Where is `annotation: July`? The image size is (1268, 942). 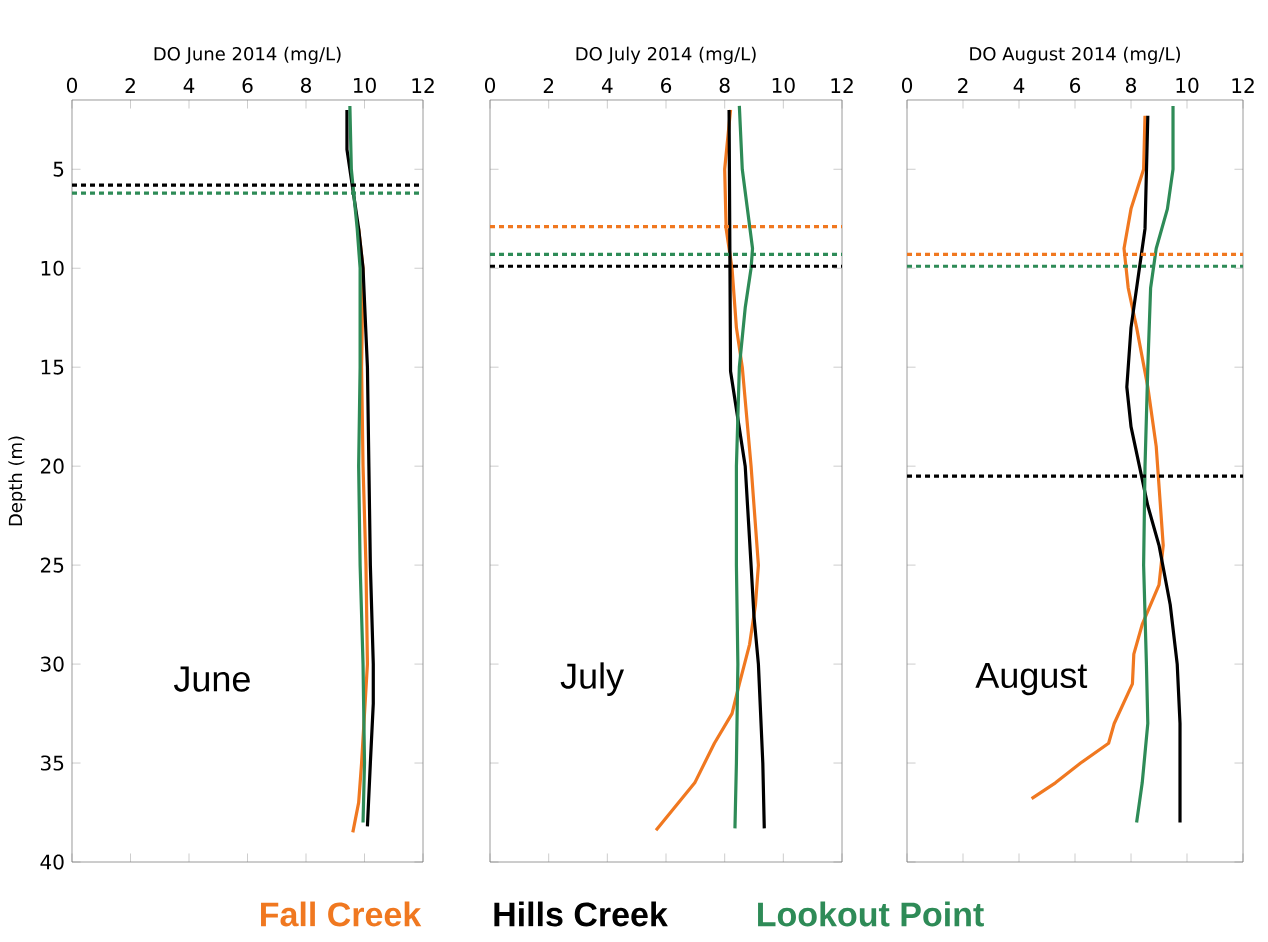
annotation: July is located at coordinates (592, 679).